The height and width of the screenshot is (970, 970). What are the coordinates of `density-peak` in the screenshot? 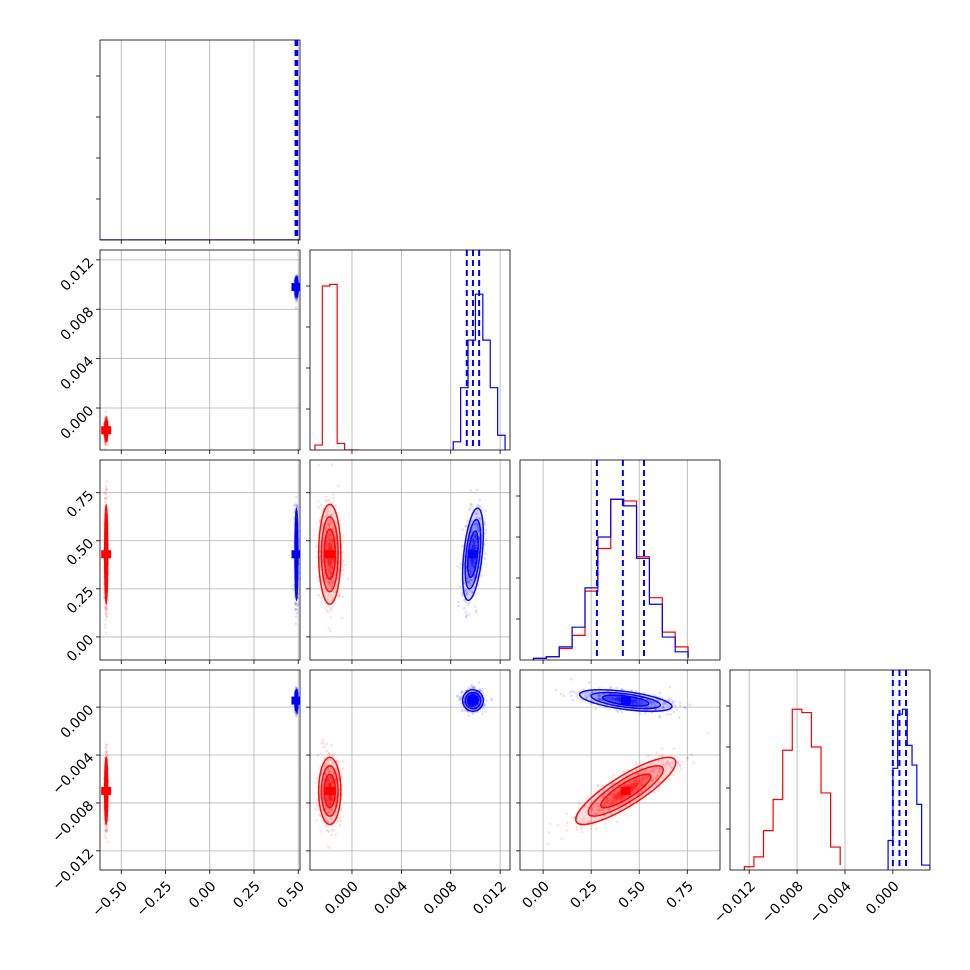 It's located at (106, 430).